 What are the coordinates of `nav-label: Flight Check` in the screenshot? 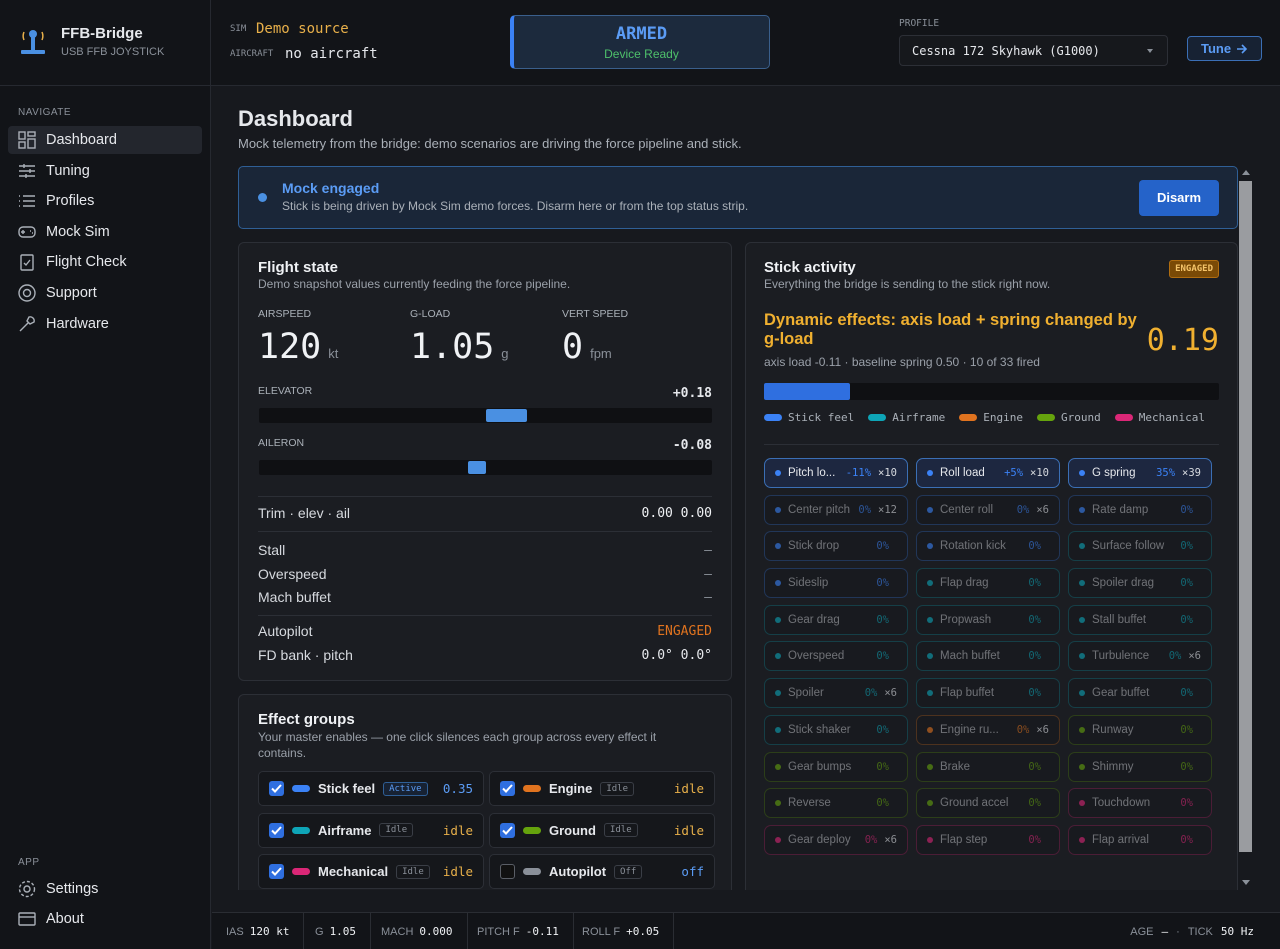 It's located at (86, 262).